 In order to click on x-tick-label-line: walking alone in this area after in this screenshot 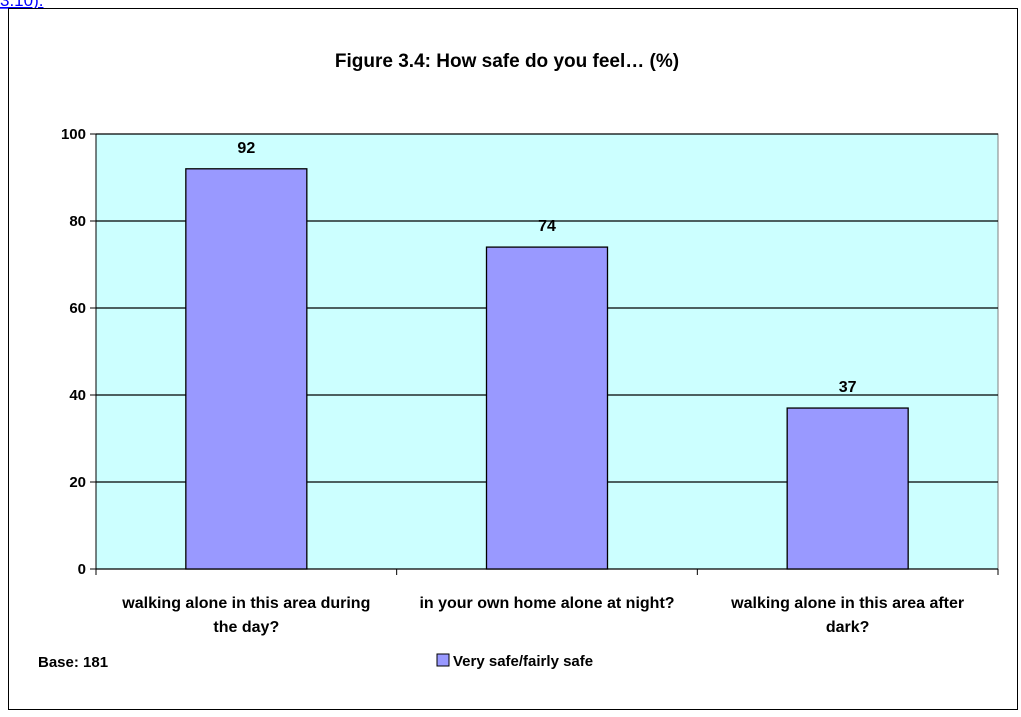, I will do `click(847, 603)`.